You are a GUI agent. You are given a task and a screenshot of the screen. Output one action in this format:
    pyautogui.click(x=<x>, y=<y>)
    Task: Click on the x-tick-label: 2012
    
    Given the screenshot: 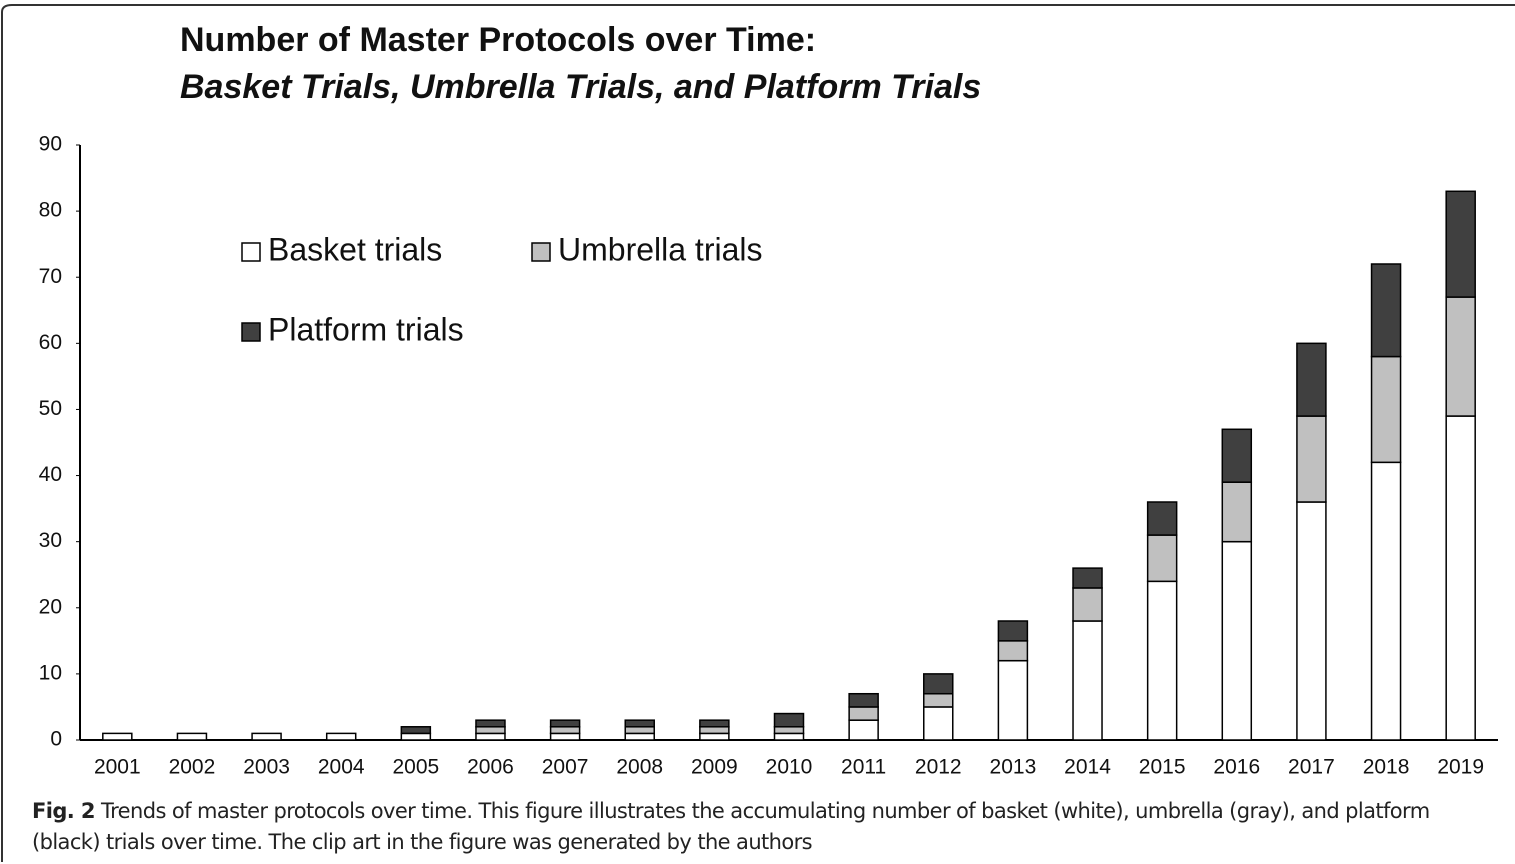 What is the action you would take?
    pyautogui.click(x=938, y=767)
    